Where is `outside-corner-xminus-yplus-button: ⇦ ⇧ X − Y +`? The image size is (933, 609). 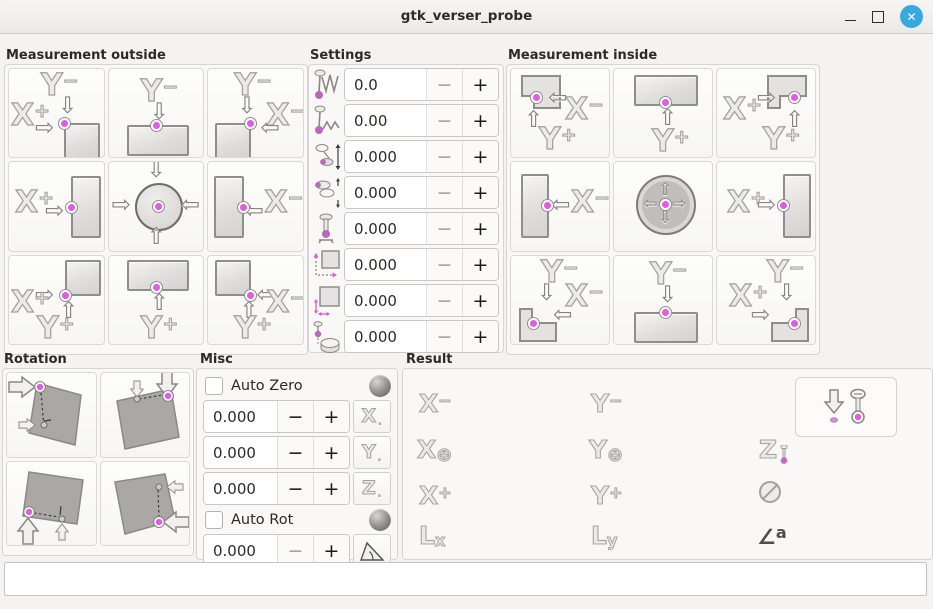
outside-corner-xminus-yplus-button: ⇦ ⇧ X − Y + is located at coordinates (255, 299).